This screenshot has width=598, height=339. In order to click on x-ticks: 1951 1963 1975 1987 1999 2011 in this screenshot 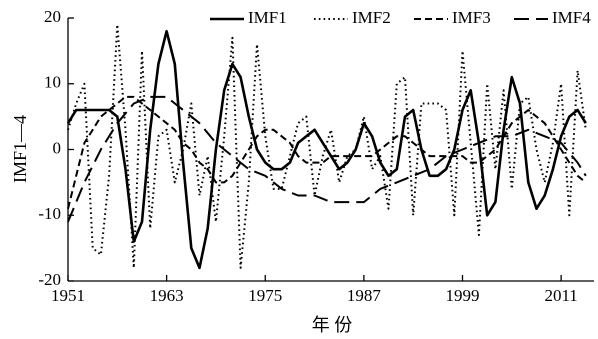, I will do `click(314, 290)`.